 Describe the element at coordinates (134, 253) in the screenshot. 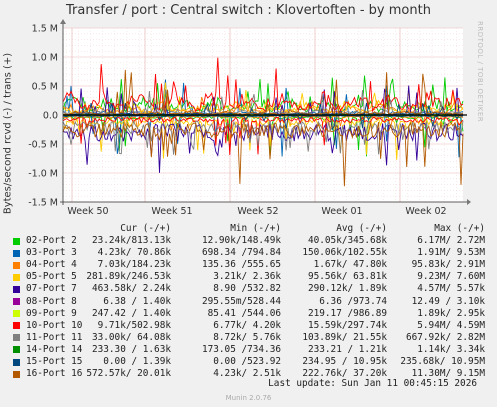

I see `legend-value-cur: 4.23k/ 70.86k` at that location.